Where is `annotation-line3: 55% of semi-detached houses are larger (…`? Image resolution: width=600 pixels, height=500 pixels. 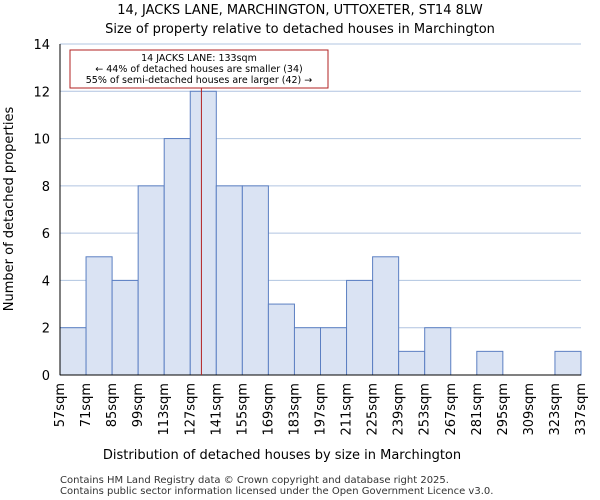
annotation-line3: 55% of semi-detached houses are larger (… is located at coordinates (199, 80).